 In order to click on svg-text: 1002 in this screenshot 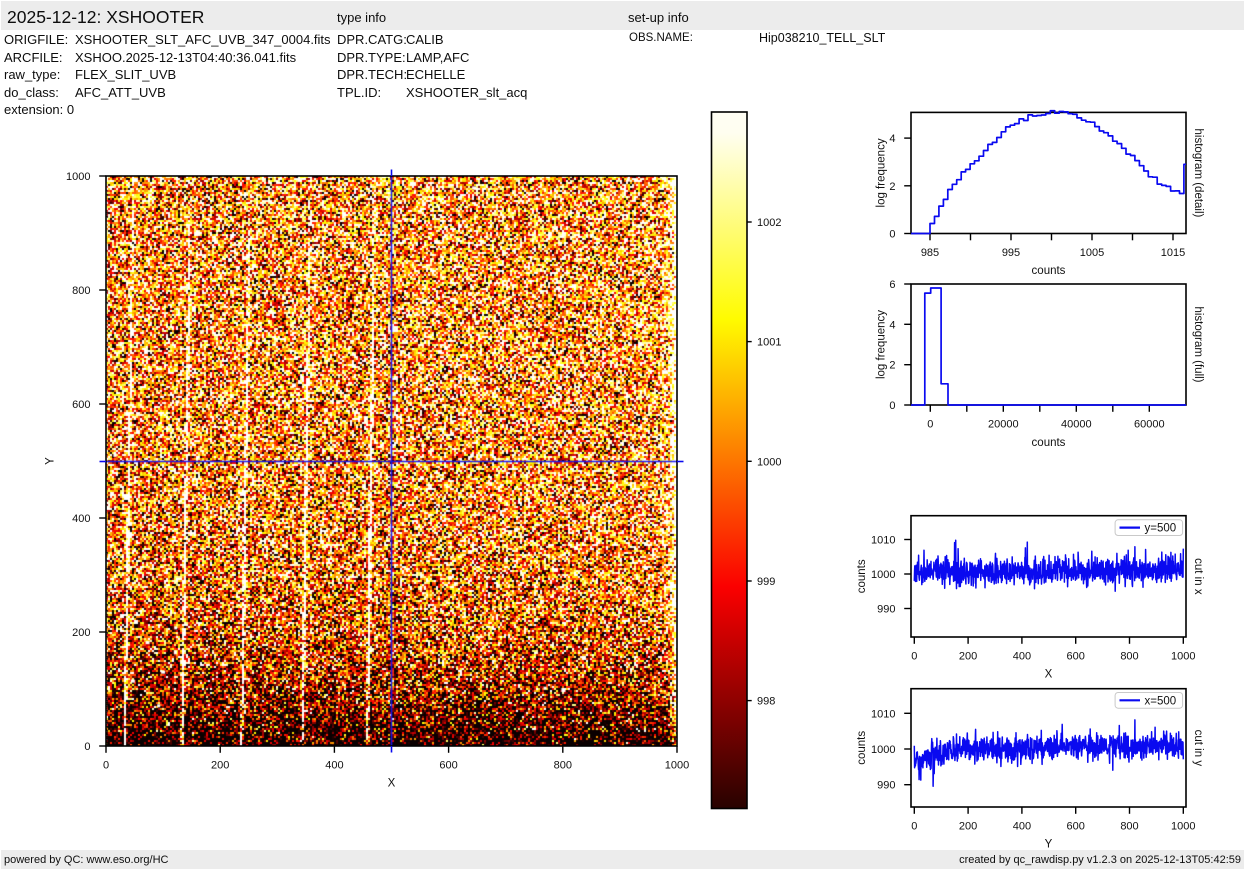, I will do `click(769, 223)`.